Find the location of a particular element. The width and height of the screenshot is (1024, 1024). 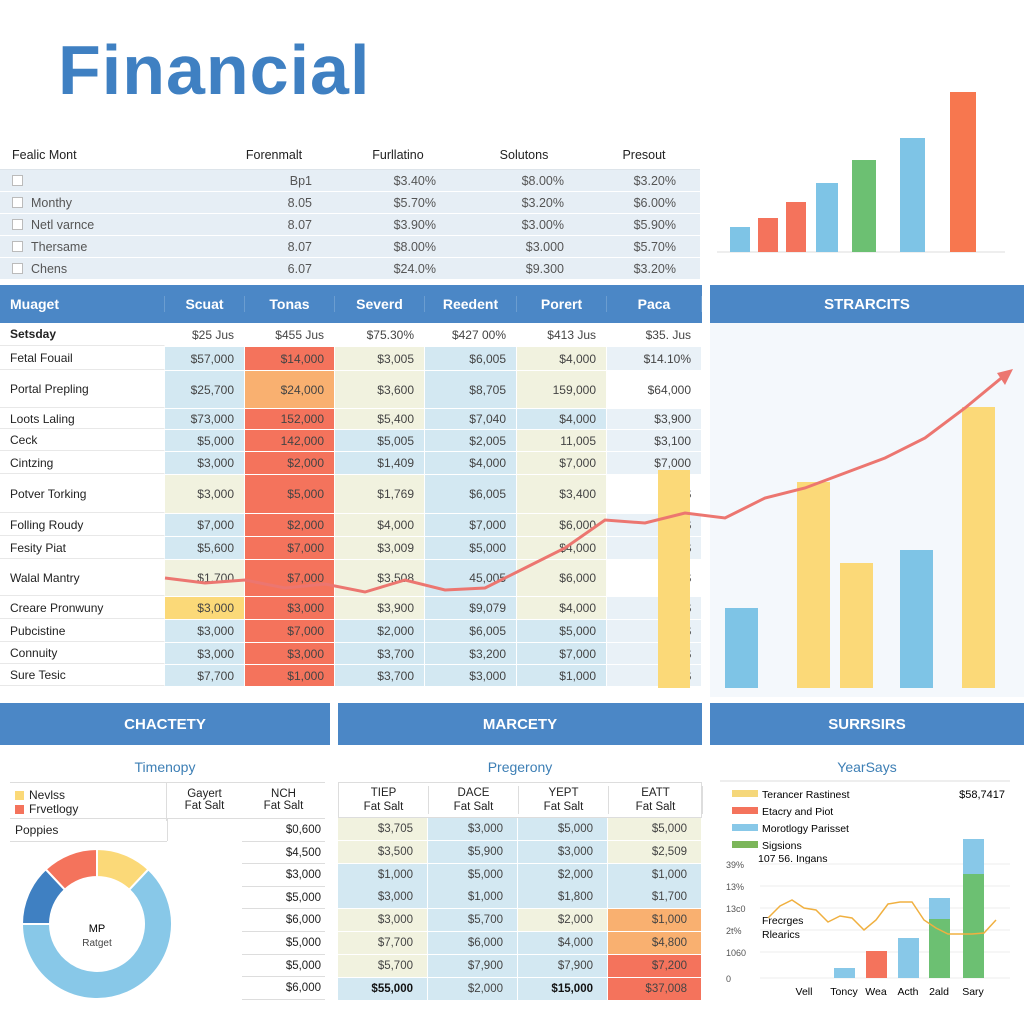

table-header-row: Muaget Scuat Tonas Severd Reedent Porert Paca is located at coordinates (351, 304).